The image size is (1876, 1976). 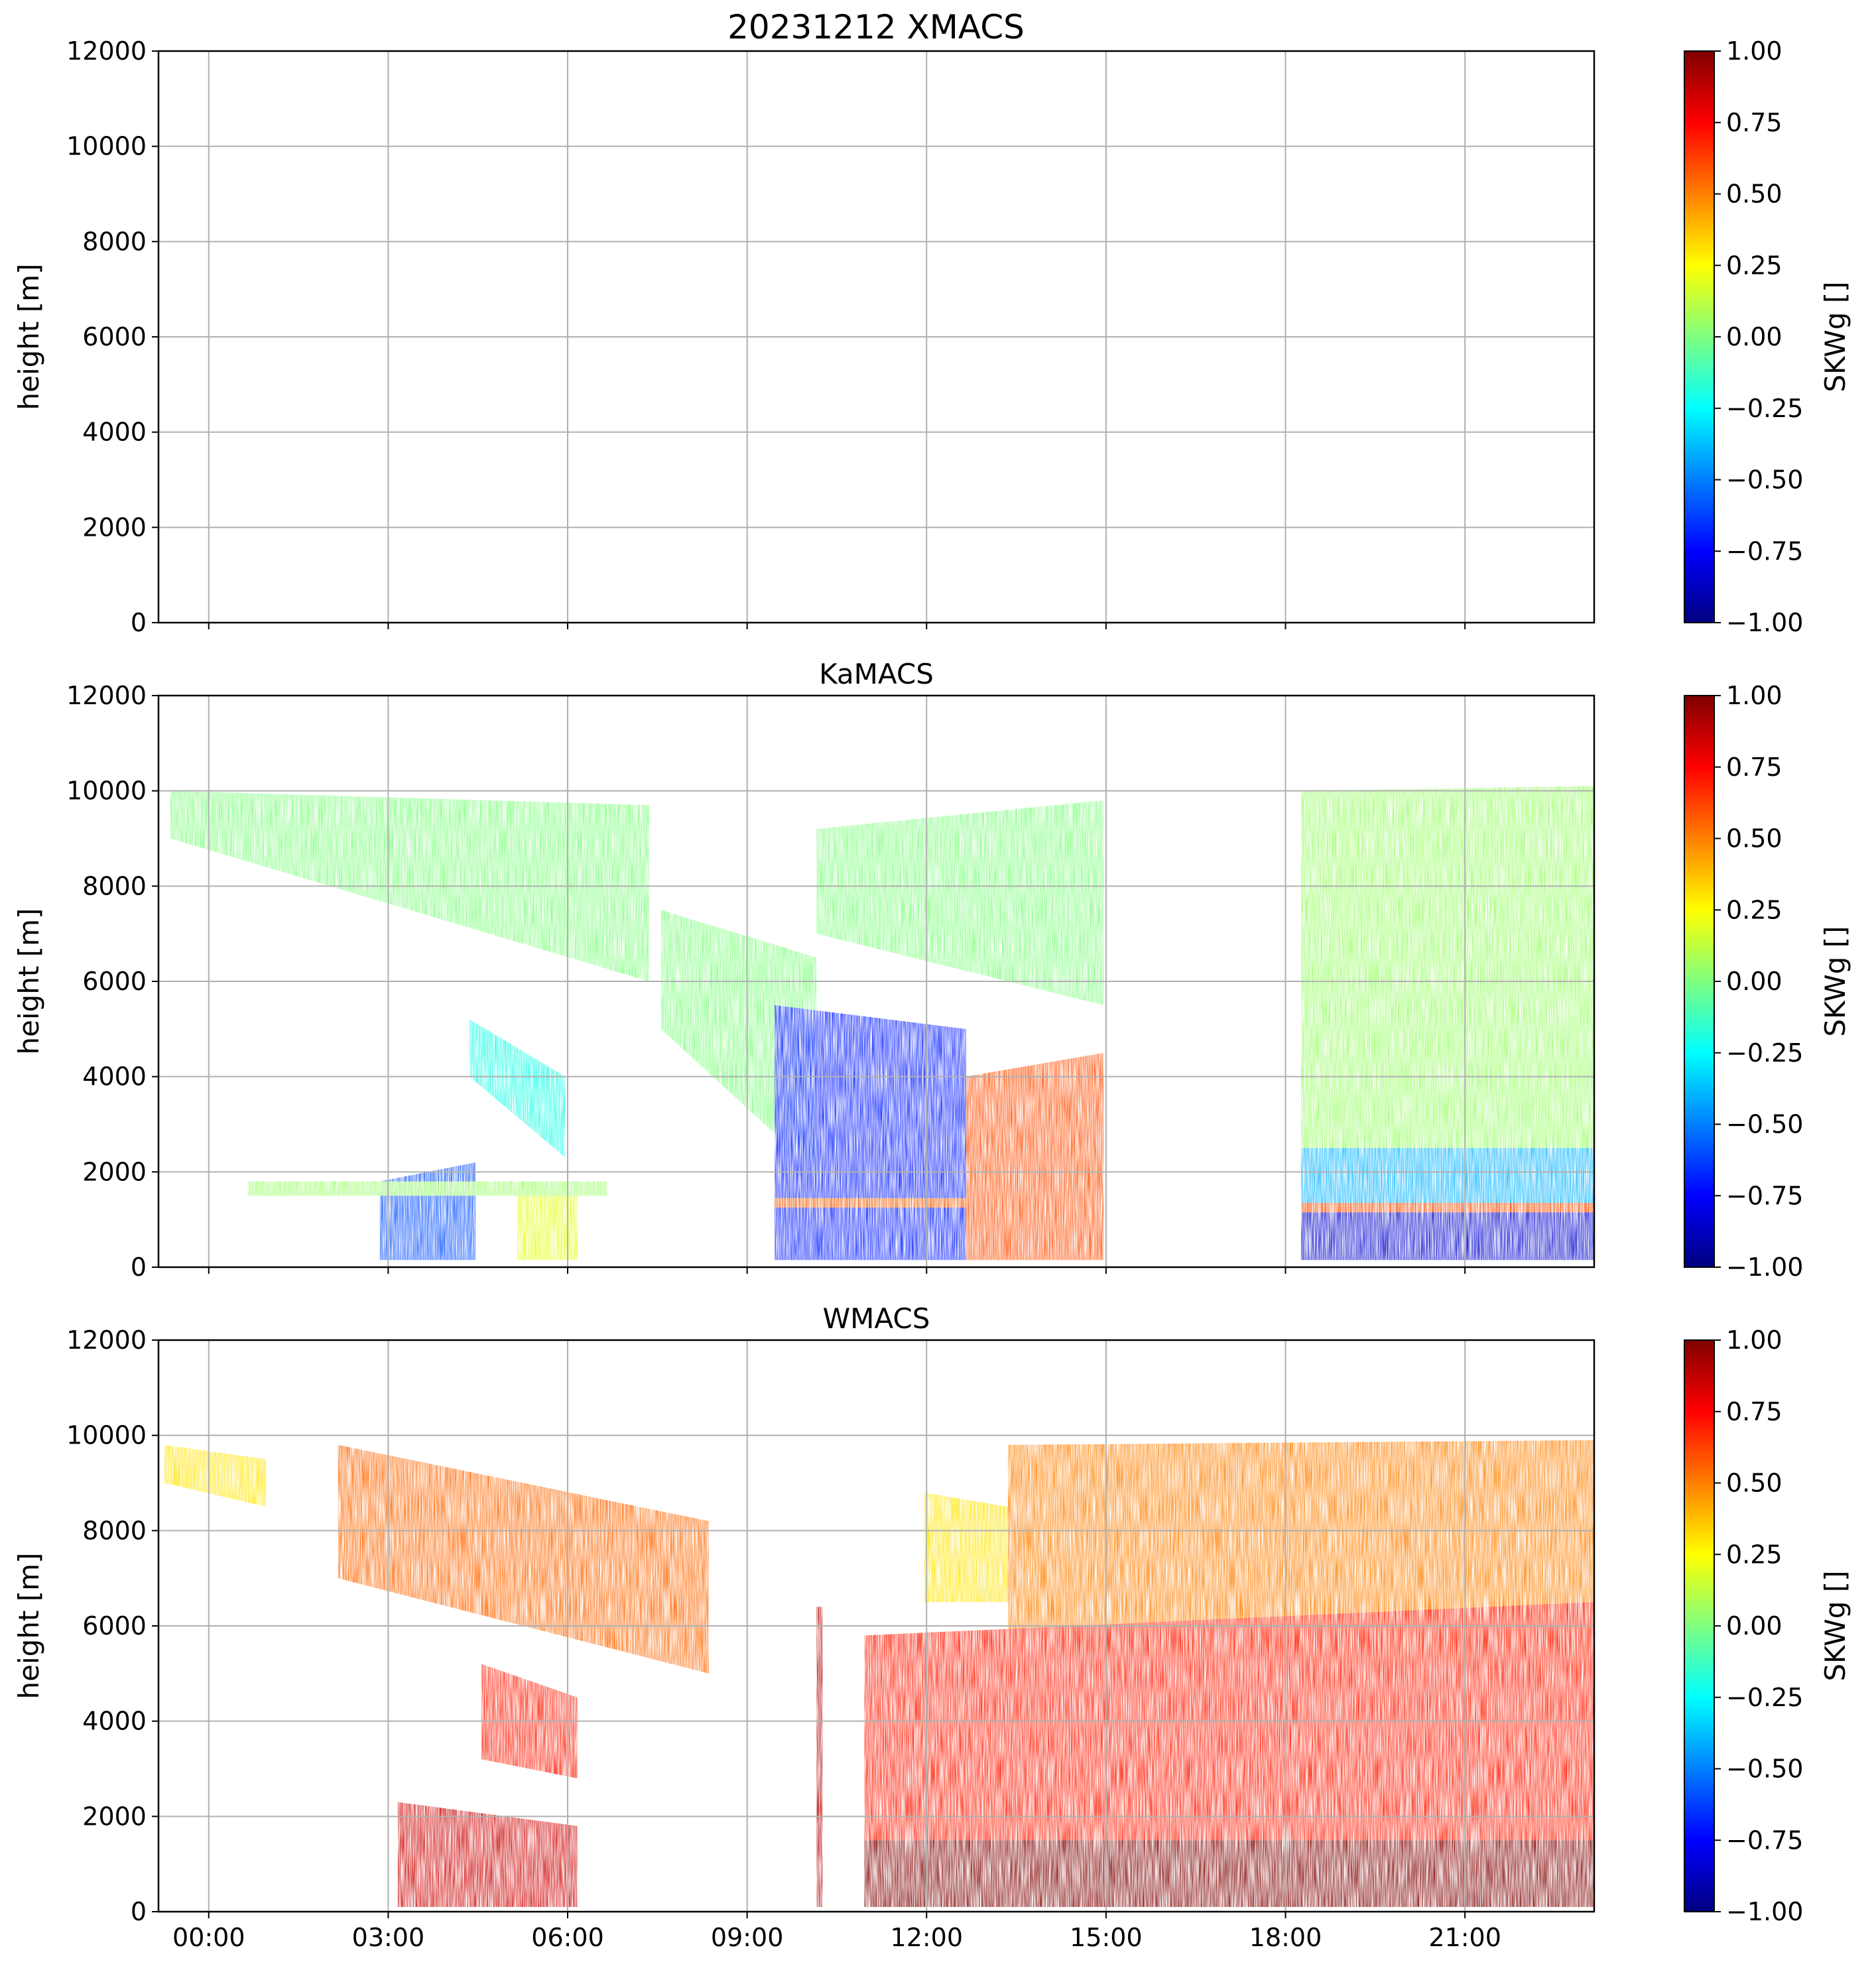 What do you see at coordinates (876, 674) in the screenshot?
I see `panel-title: KaMACS` at bounding box center [876, 674].